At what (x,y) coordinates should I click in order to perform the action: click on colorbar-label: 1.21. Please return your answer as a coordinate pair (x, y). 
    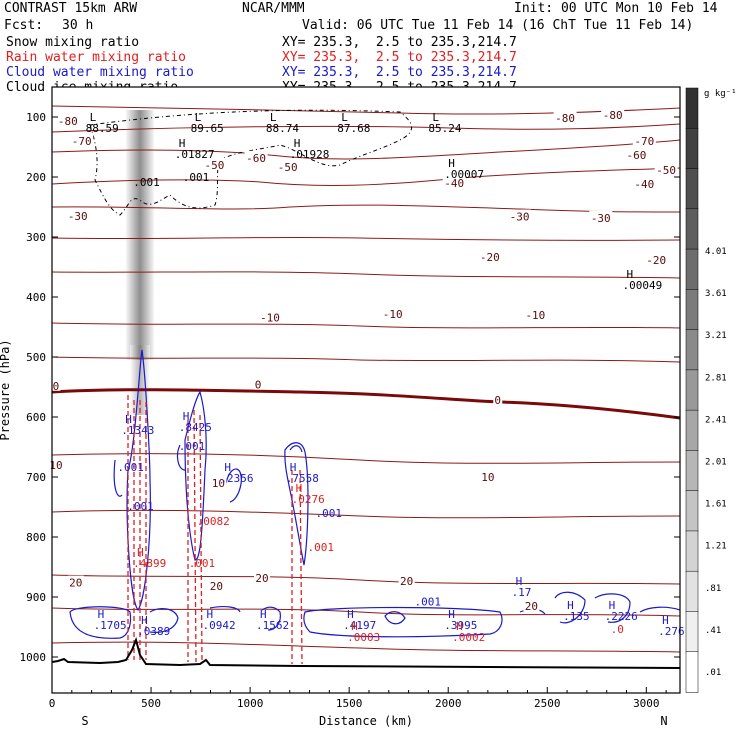
    Looking at the image, I should click on (716, 547).